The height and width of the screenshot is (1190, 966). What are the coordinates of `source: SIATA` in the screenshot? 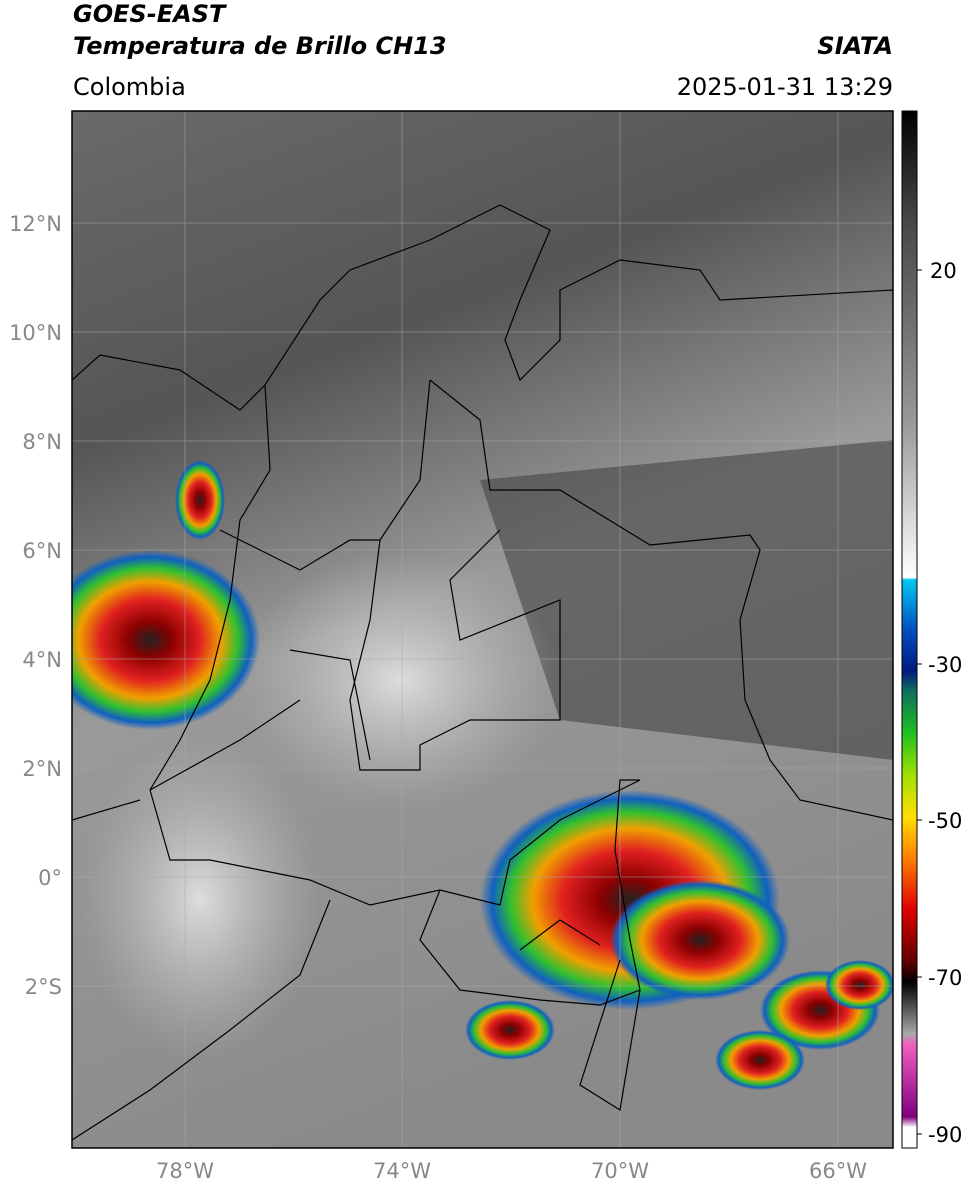 It's located at (855, 46).